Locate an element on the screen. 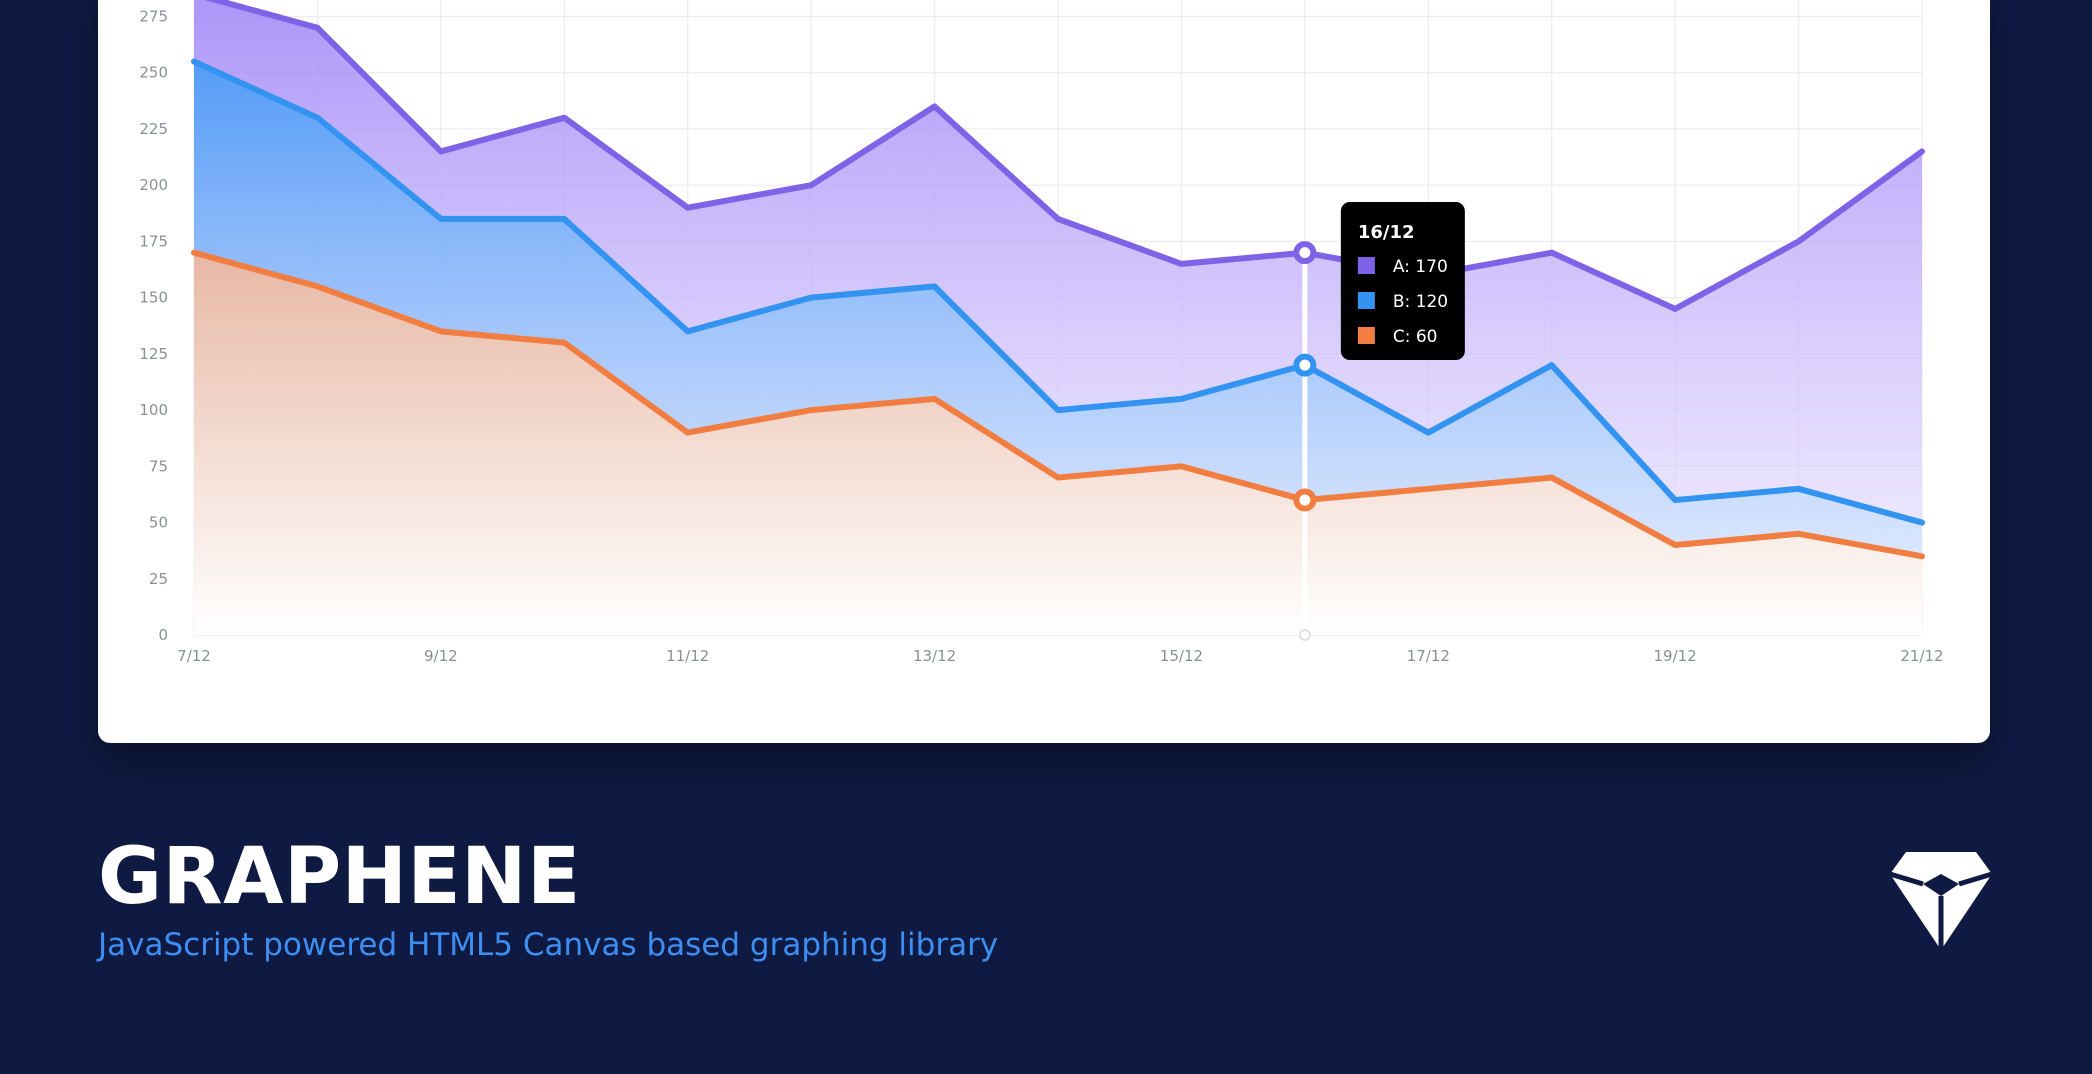 The image size is (2092, 1074). brand-title: GRAPHENE is located at coordinates (339, 877).